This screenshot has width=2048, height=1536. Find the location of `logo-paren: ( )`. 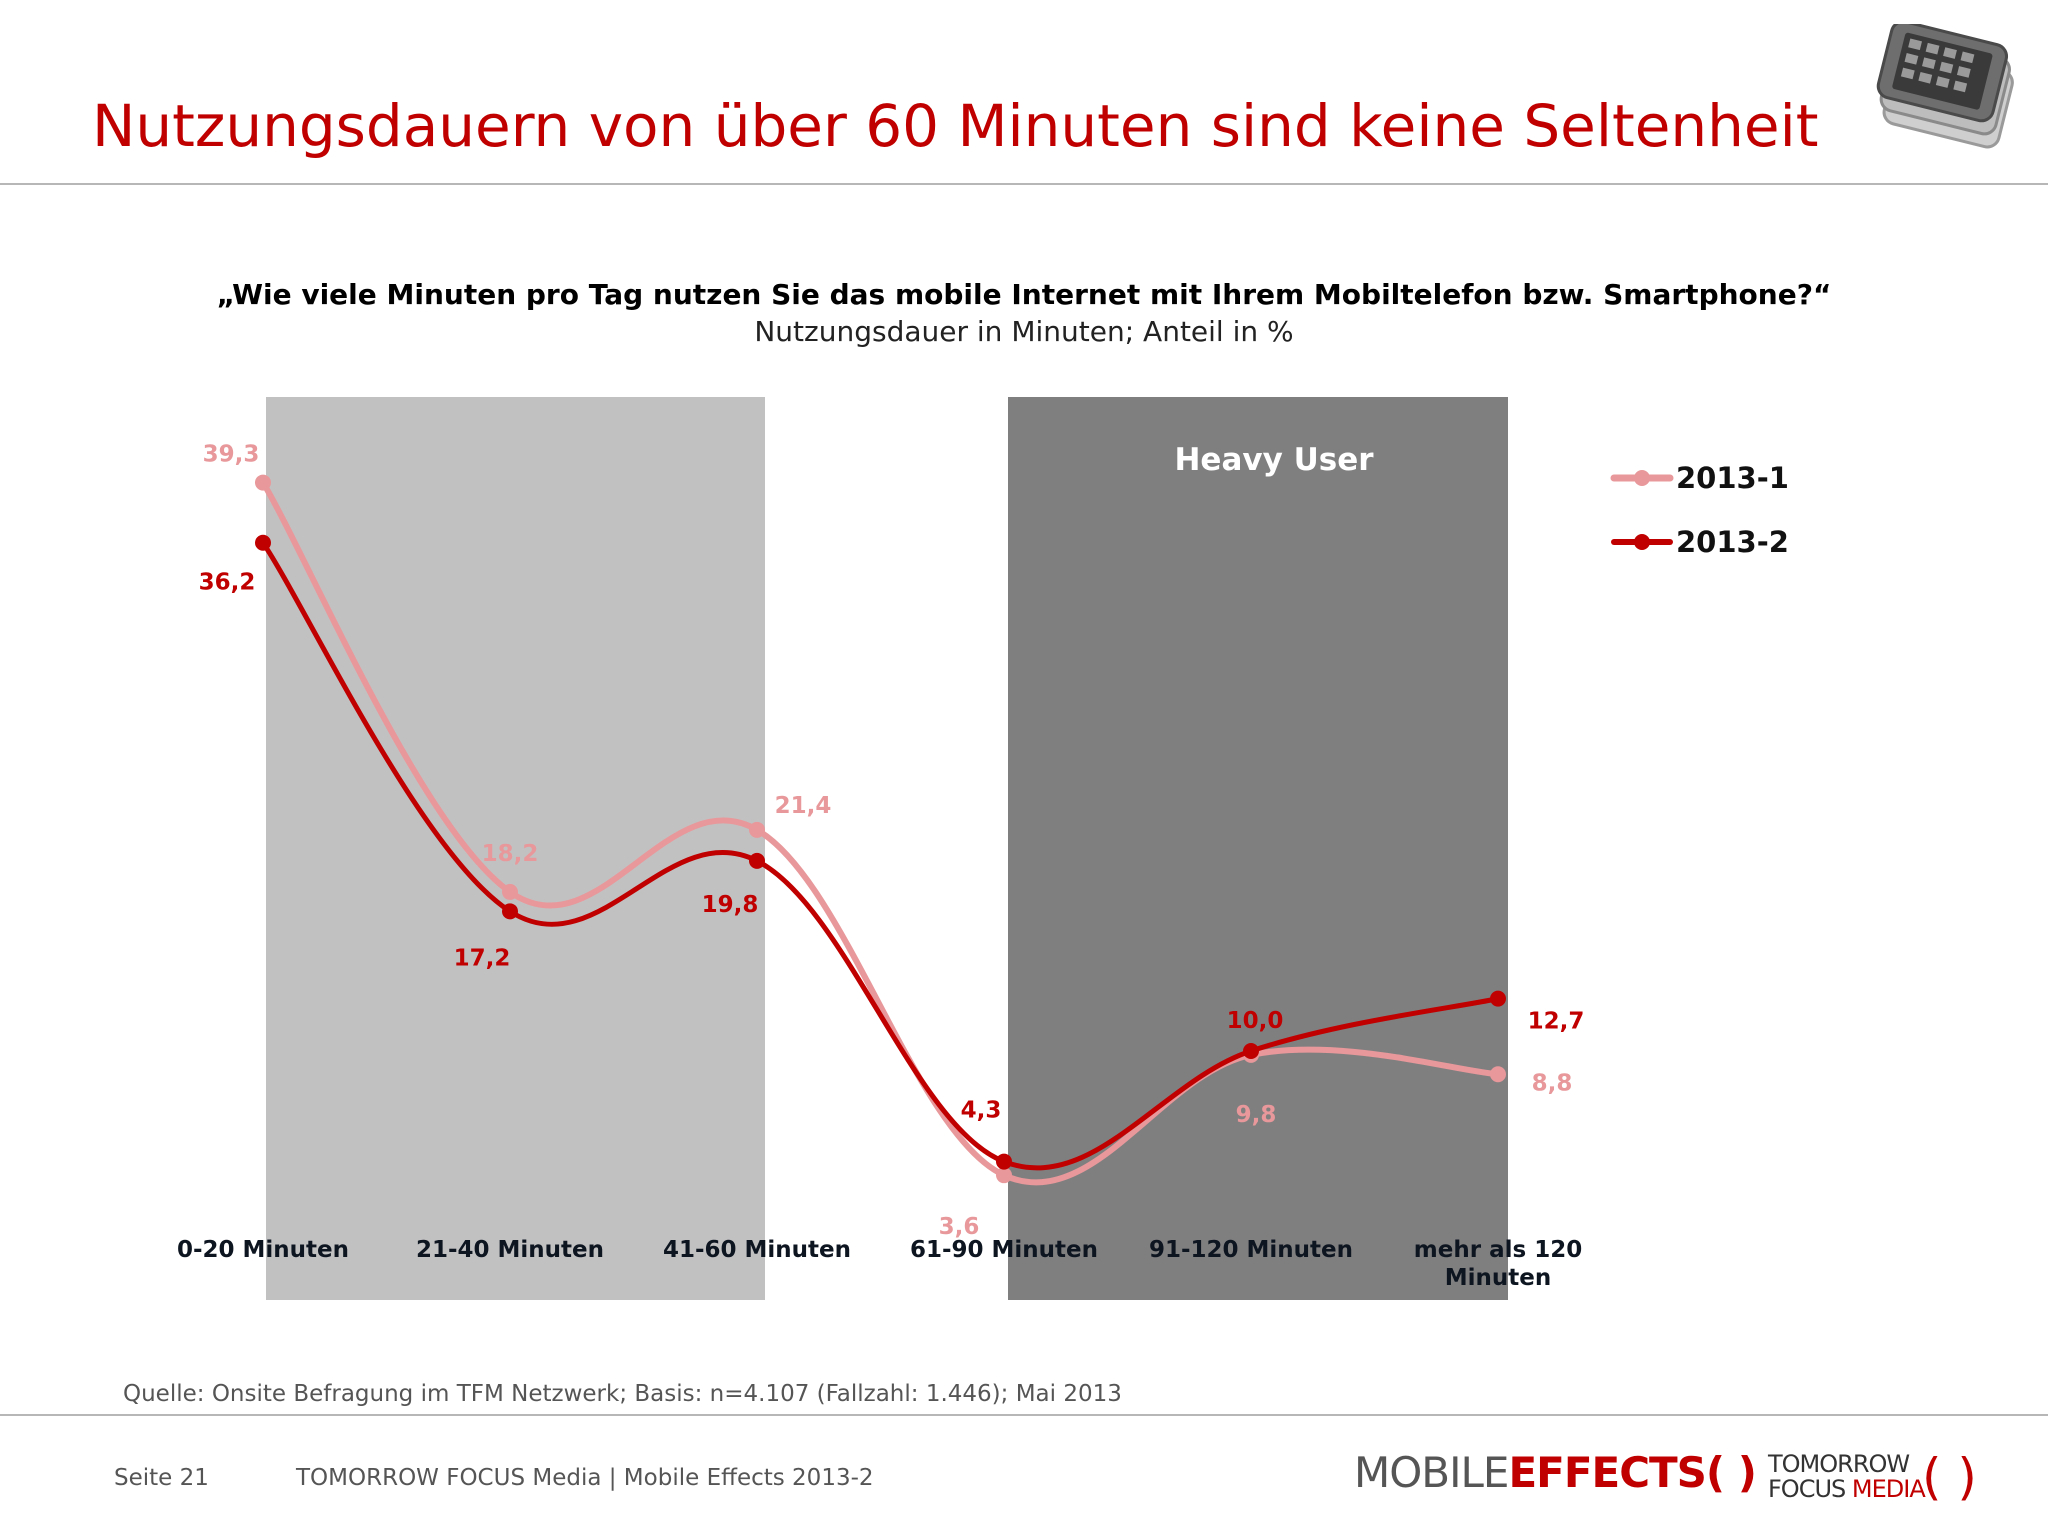

logo-paren: ( ) is located at coordinates (1731, 1472).